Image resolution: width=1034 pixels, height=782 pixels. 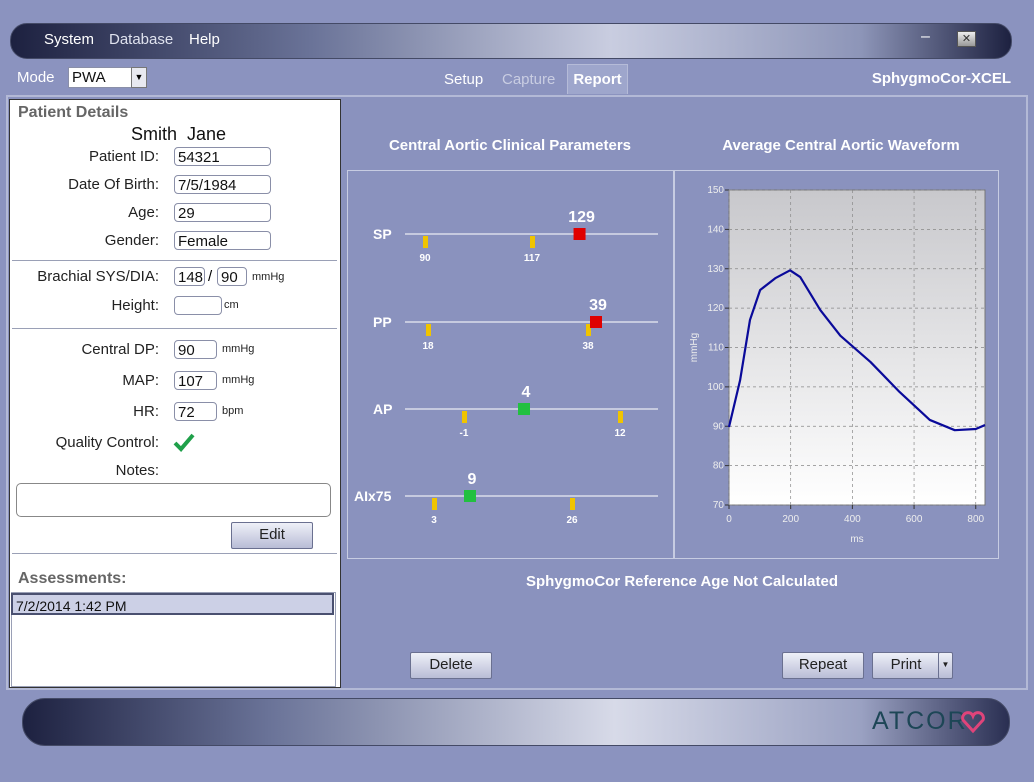 What do you see at coordinates (526, 392) in the screenshot?
I see `value-label: 4` at bounding box center [526, 392].